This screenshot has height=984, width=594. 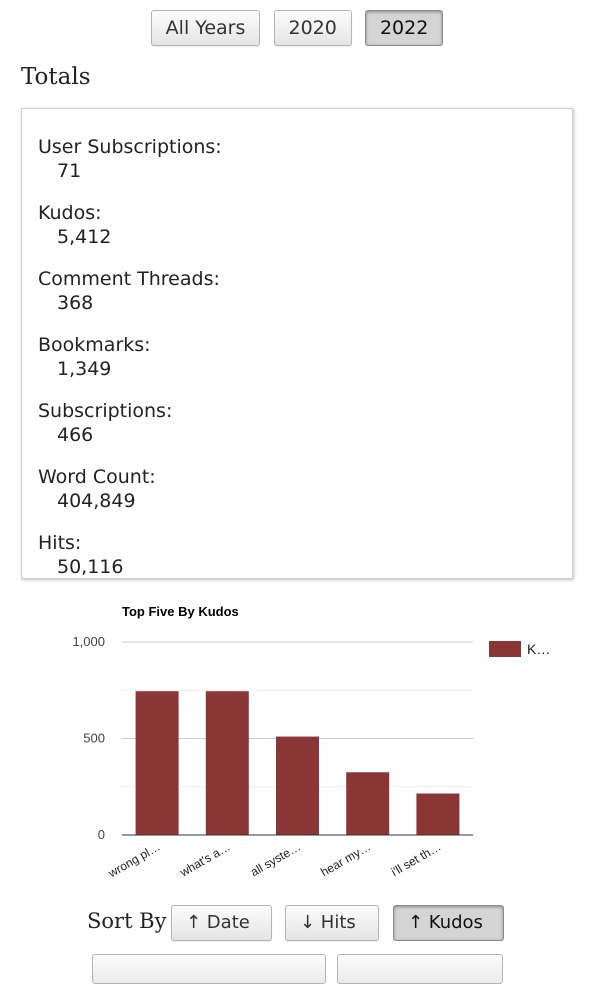 What do you see at coordinates (209, 969) in the screenshot?
I see `partial-button-left` at bounding box center [209, 969].